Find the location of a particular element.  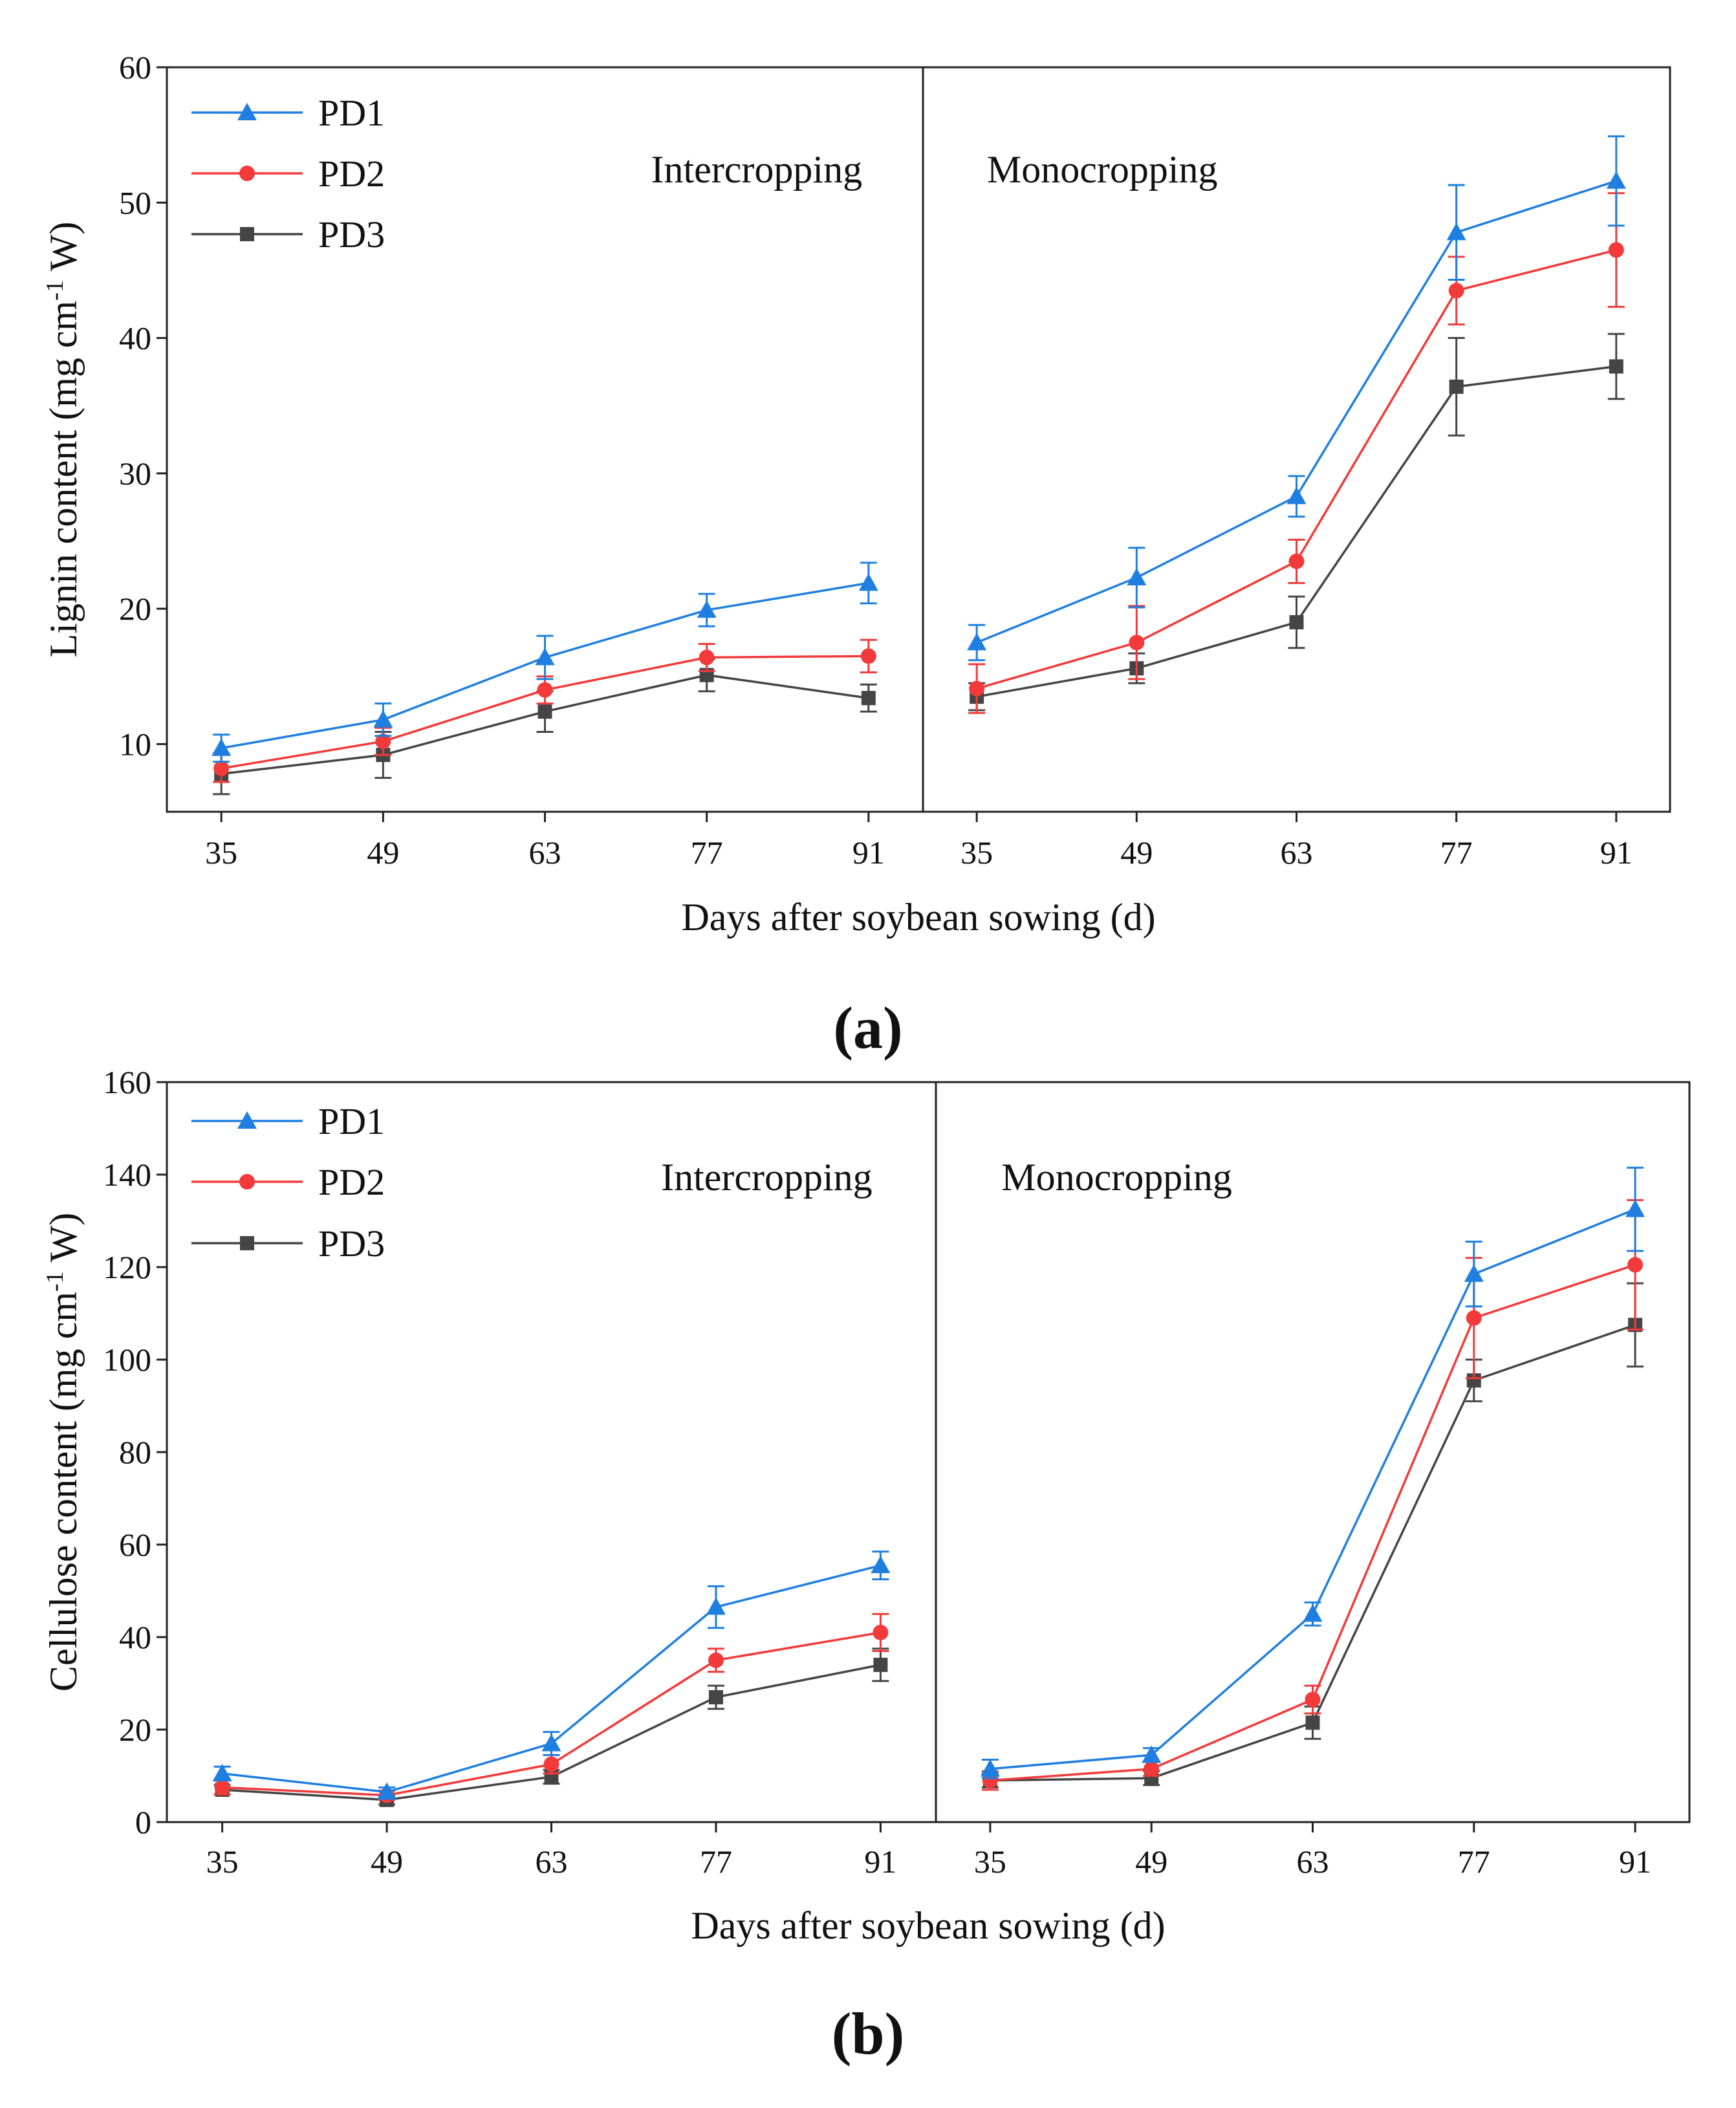

y-tick-label: 140 is located at coordinates (127, 1175).